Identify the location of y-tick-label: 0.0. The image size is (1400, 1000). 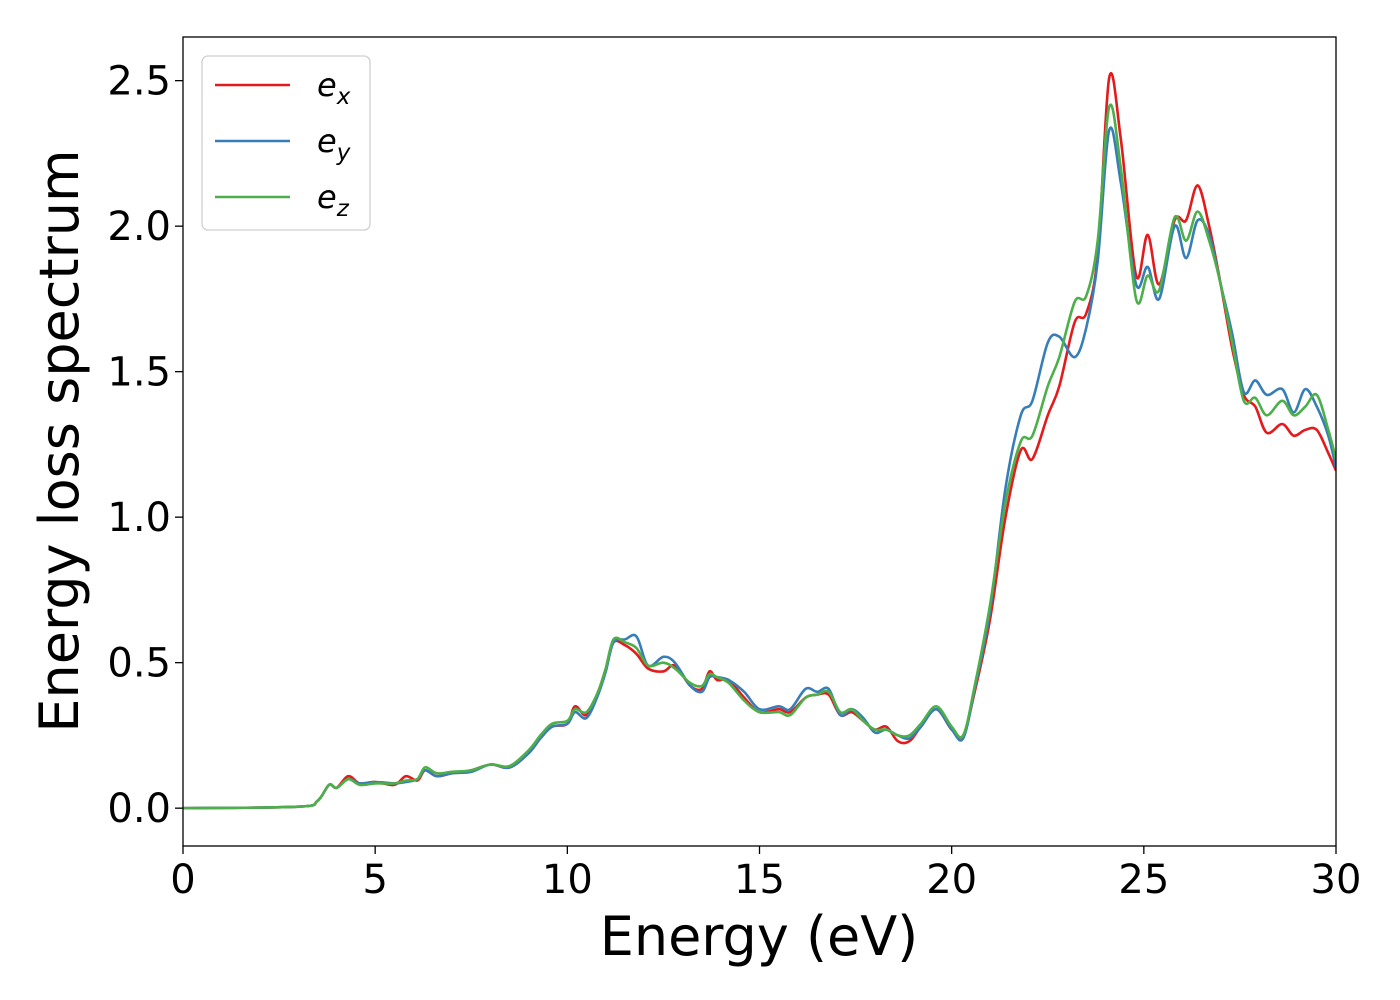
(139, 809).